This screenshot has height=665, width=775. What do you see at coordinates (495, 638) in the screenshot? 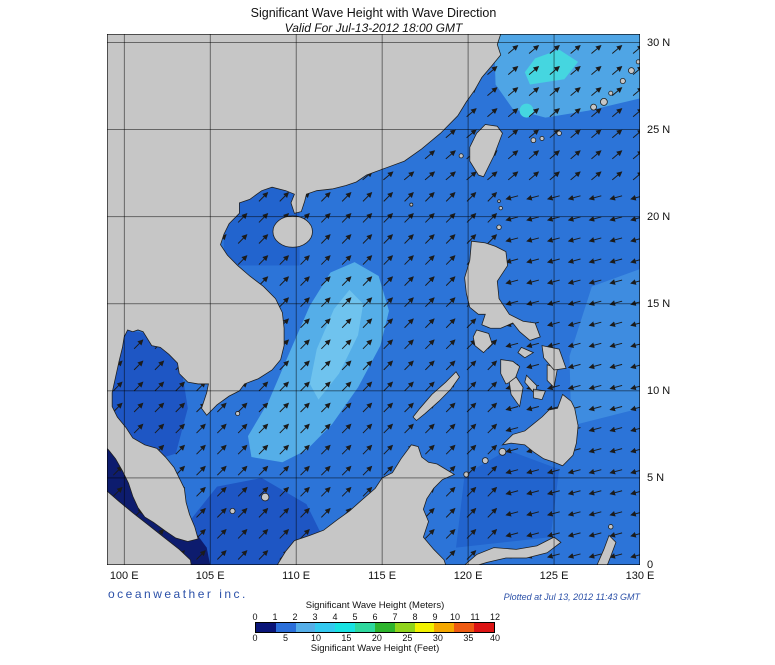
I see `feet-tick-label: 40` at bounding box center [495, 638].